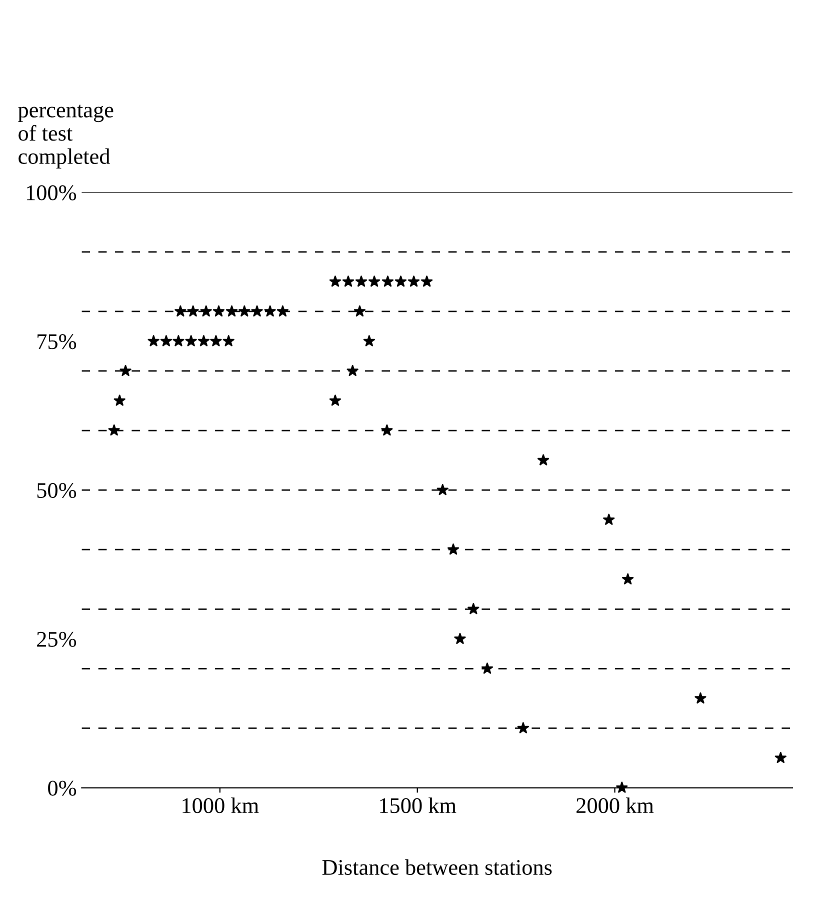  What do you see at coordinates (220, 805) in the screenshot?
I see `x-tick-label: 1000 km` at bounding box center [220, 805].